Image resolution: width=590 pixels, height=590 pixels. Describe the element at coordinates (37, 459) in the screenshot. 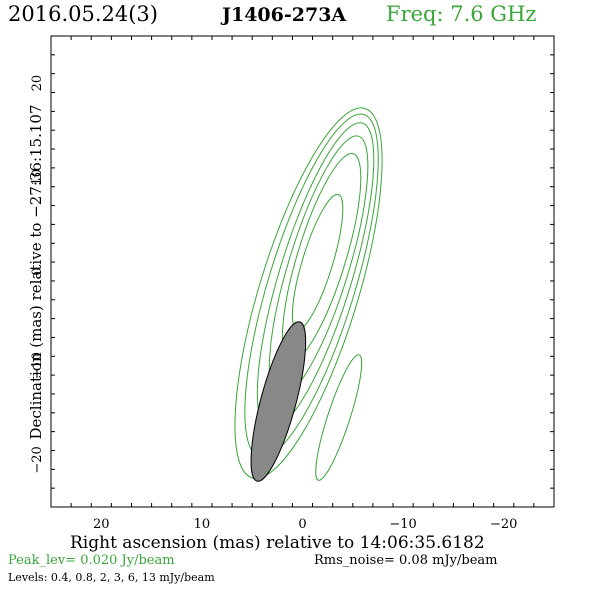

I see `y-tick-label: −20` at that location.